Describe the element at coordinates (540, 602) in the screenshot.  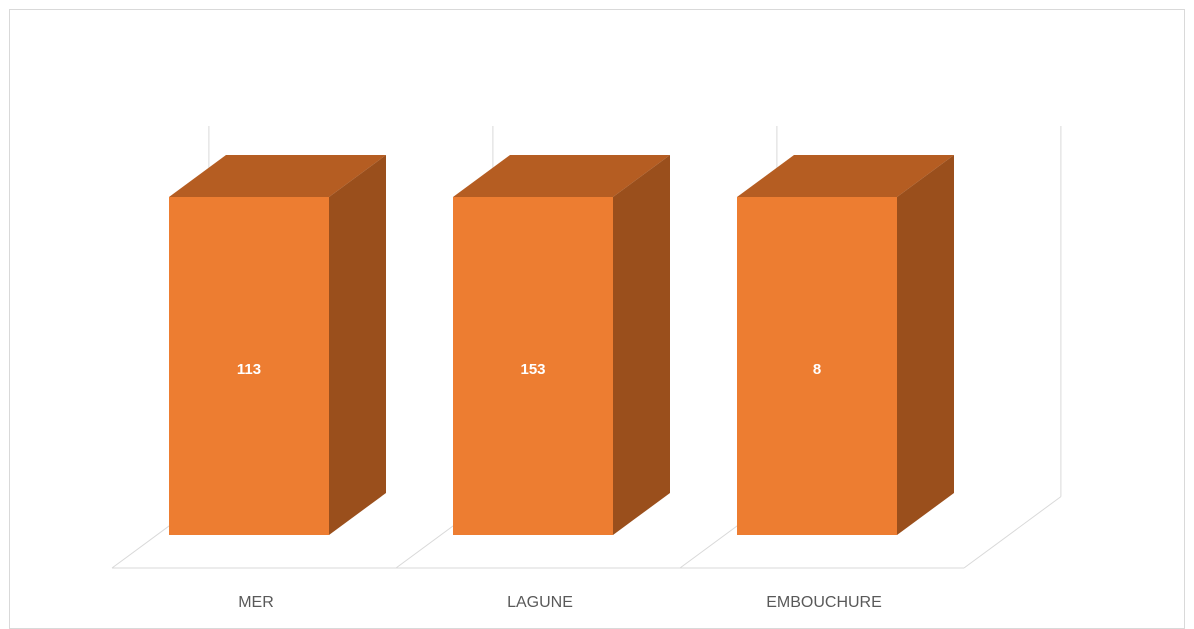
I see `category-label: LAGUNE` at that location.